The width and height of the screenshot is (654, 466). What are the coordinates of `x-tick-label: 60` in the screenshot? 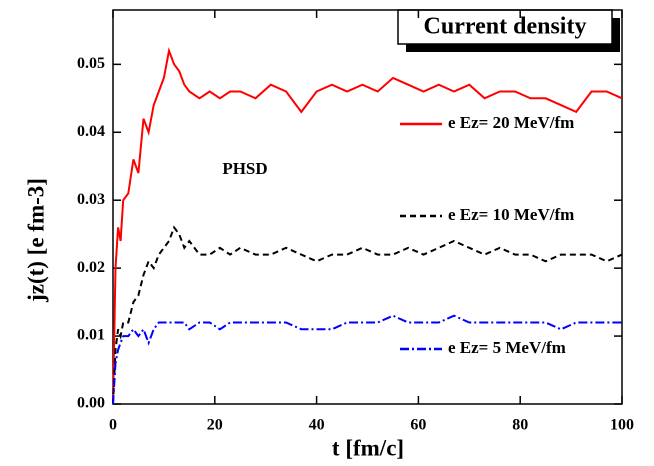 It's located at (418, 425).